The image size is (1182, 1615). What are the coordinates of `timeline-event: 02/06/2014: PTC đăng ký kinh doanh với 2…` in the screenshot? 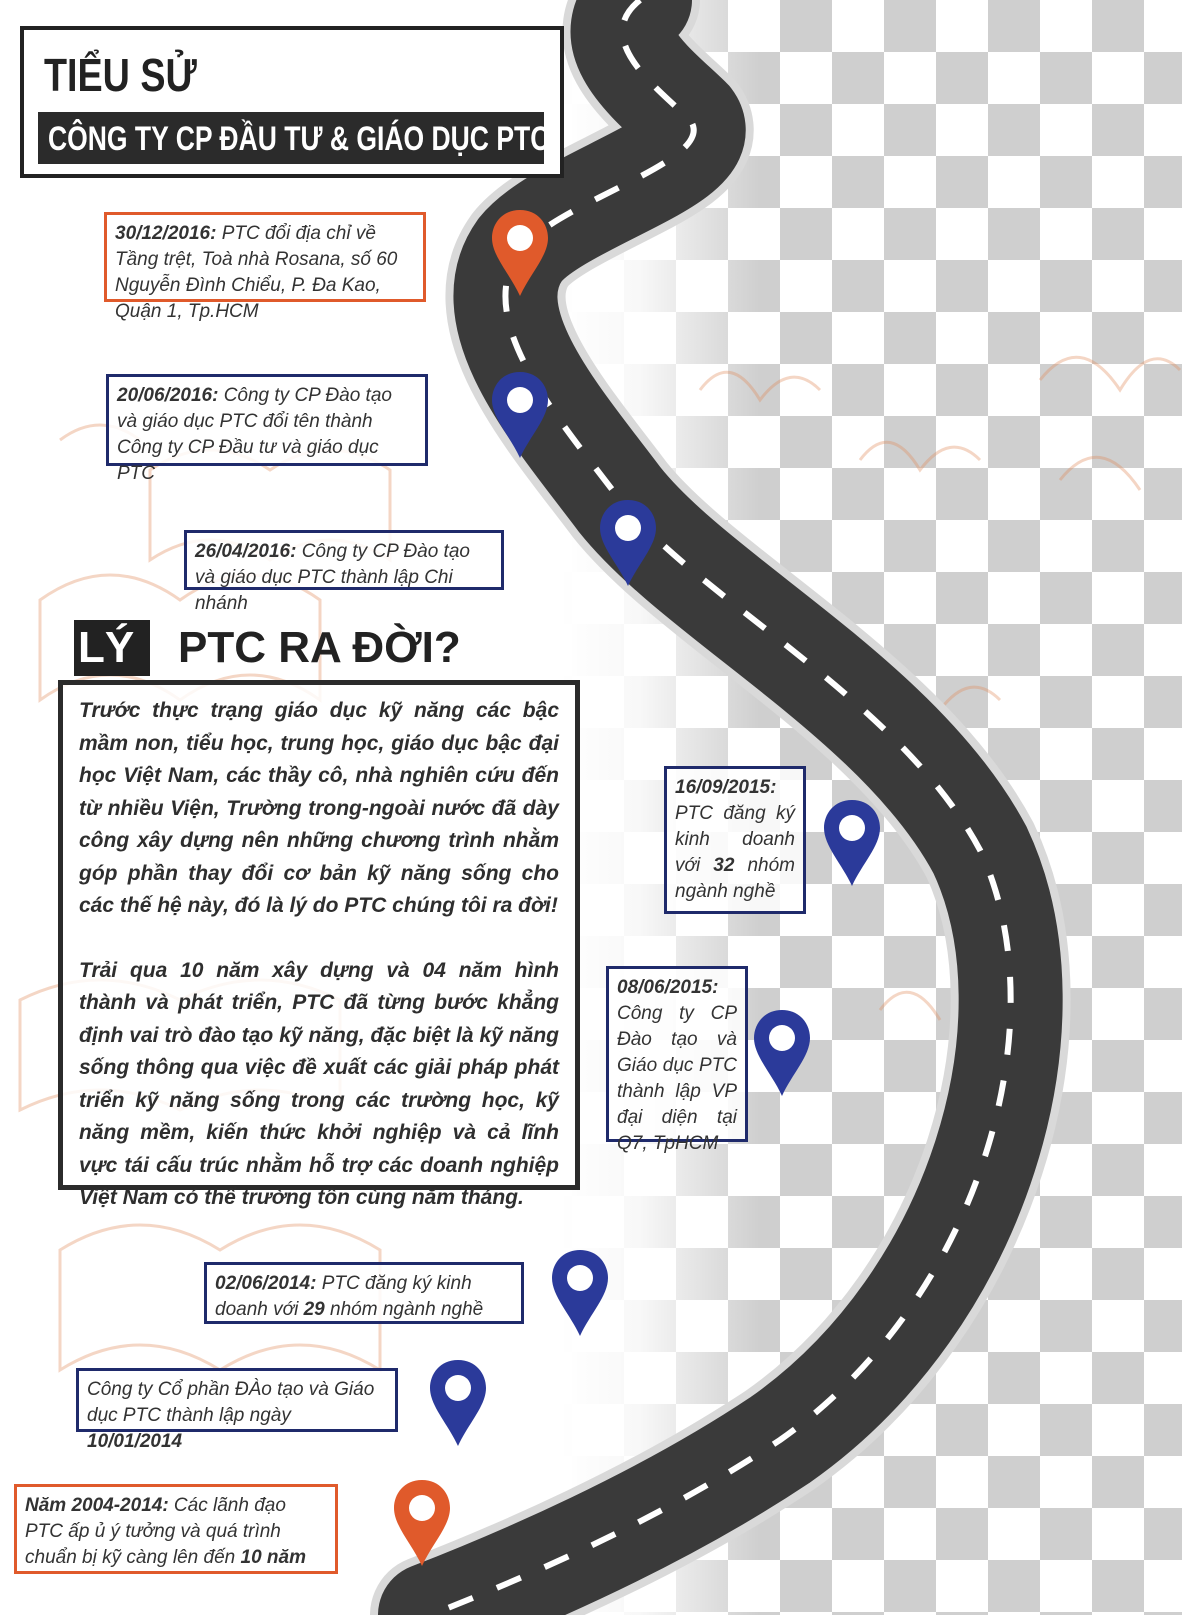 It's located at (364, 1293).